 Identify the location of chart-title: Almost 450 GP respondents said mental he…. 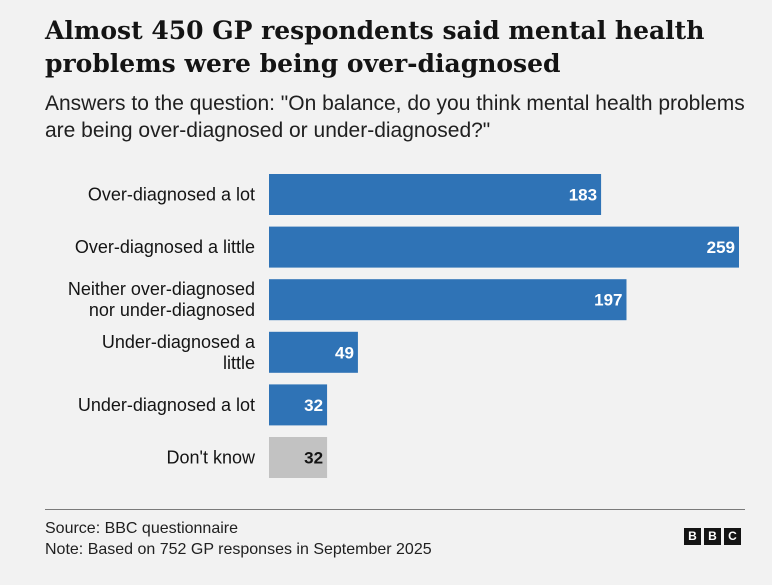
(375, 47).